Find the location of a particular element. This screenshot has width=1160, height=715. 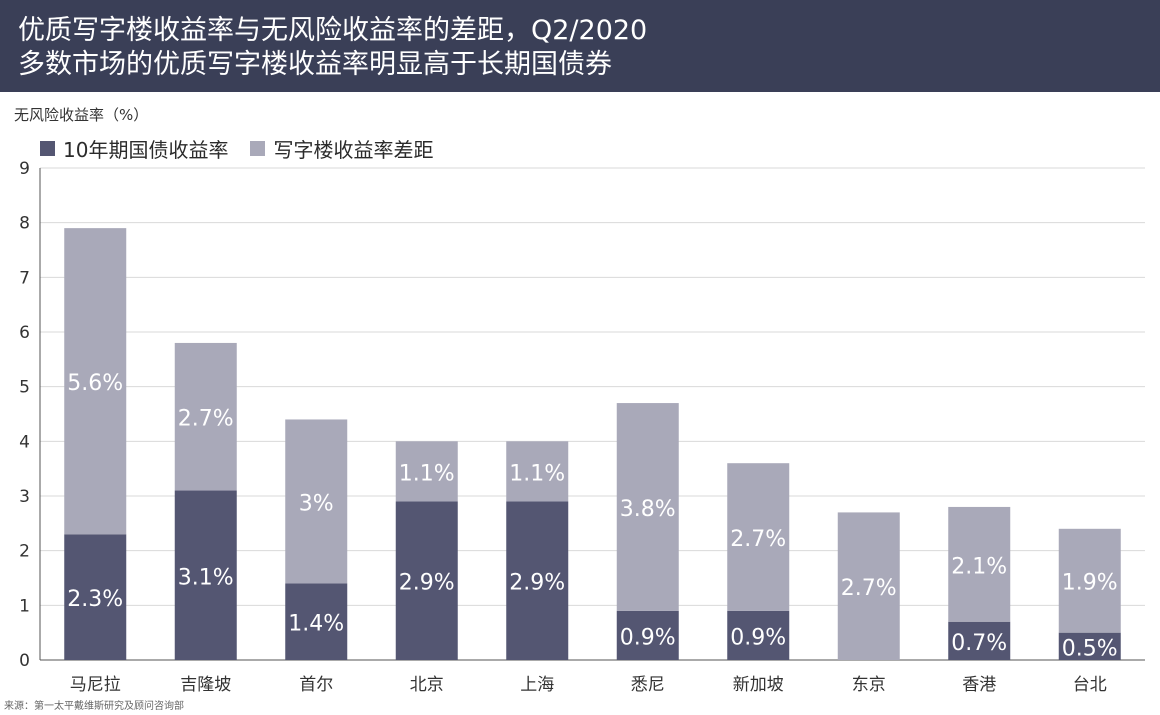

data-label: 3.8% is located at coordinates (648, 509).